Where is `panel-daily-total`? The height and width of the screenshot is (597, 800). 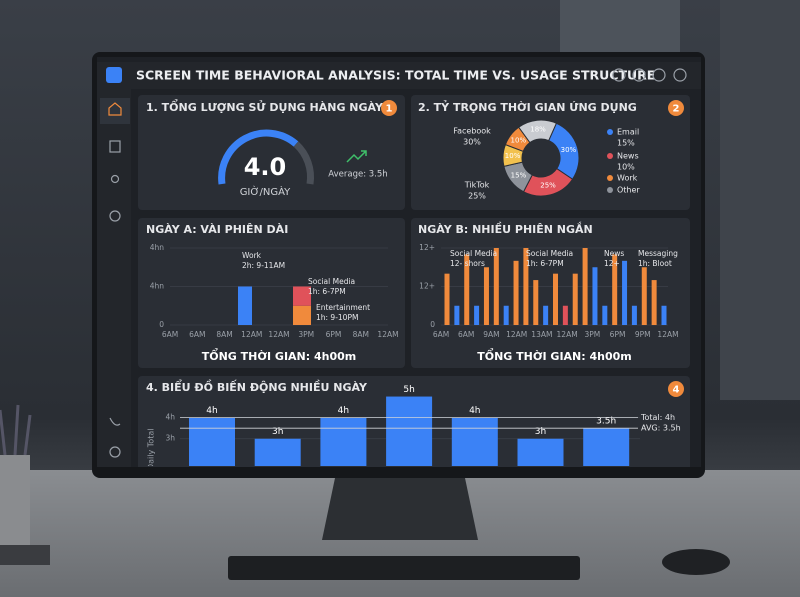
panel-daily-total is located at coordinates (271, 152).